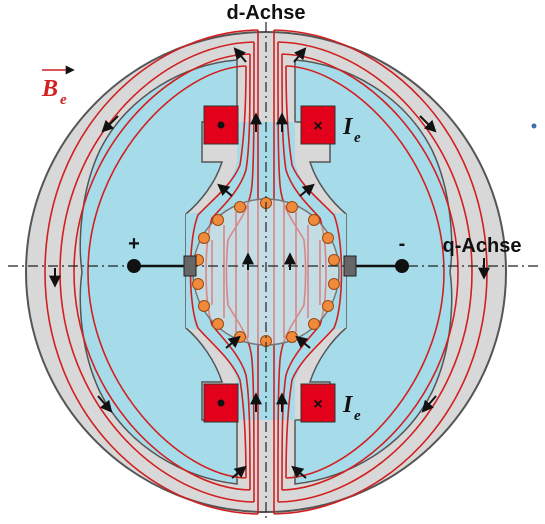  I want to click on brushes, so click(268, 266).